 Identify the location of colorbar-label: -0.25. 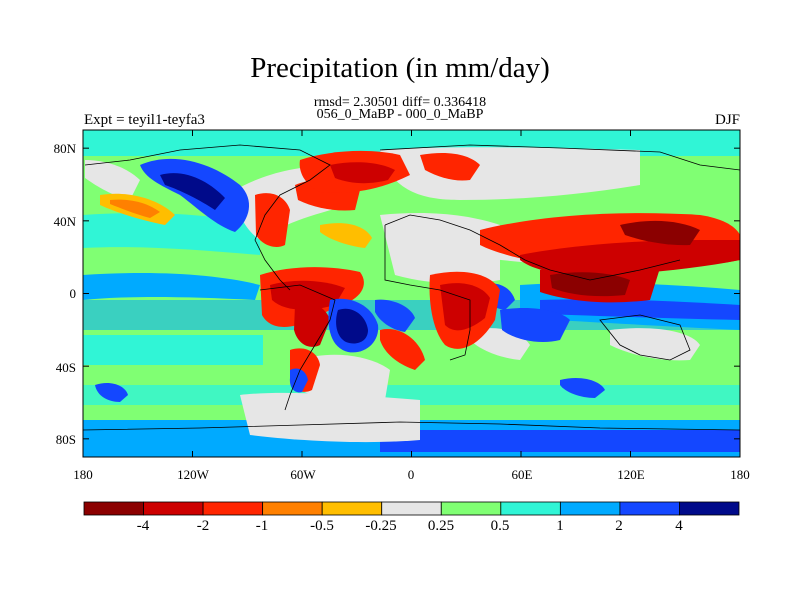
(381, 526).